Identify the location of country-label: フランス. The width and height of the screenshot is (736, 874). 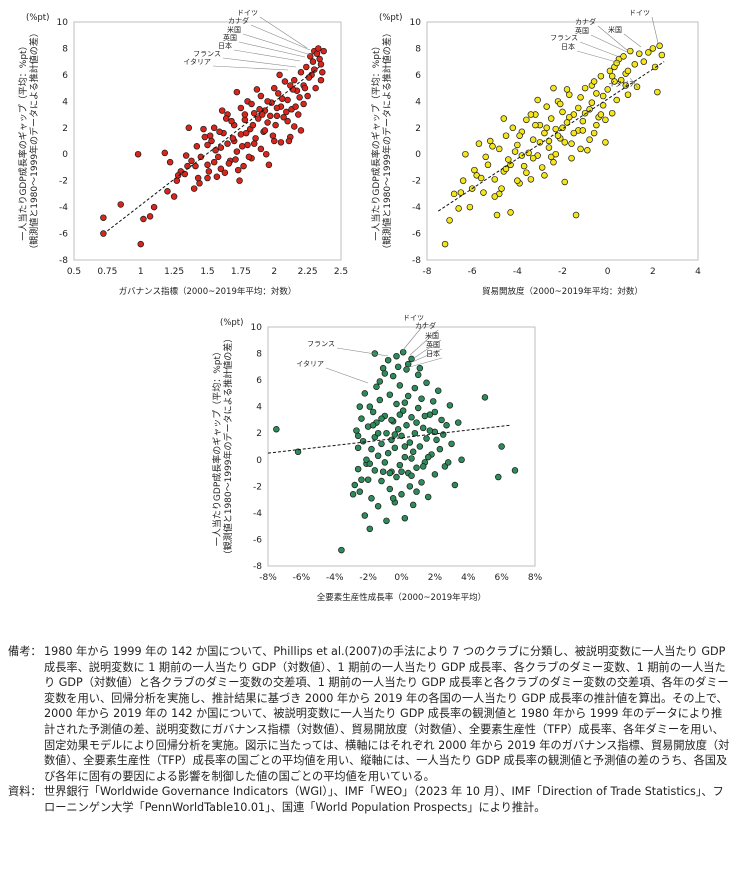
(321, 344).